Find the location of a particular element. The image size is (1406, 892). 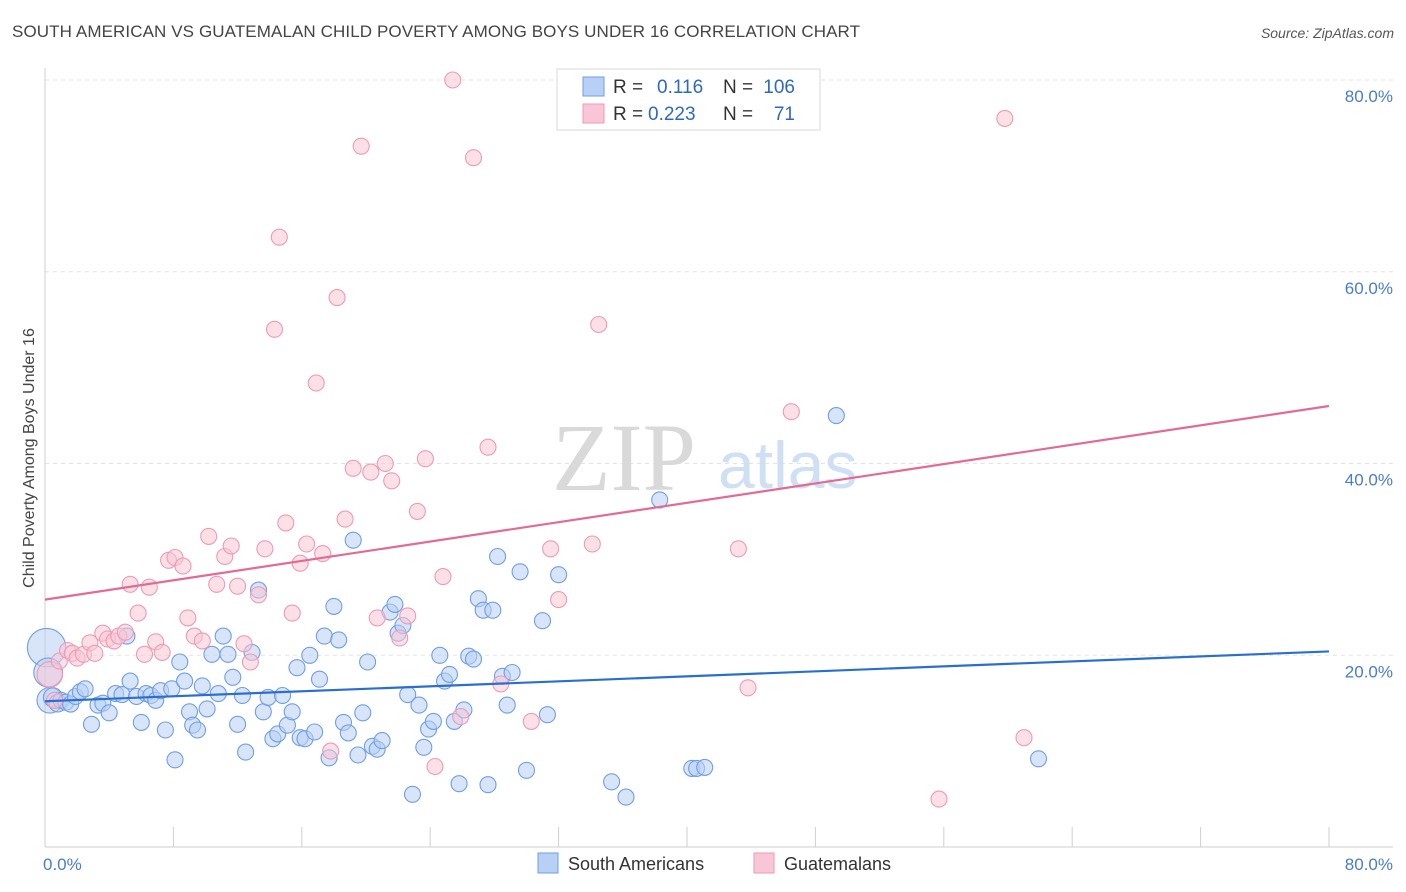

series-legend-label-2: Guatemalans is located at coordinates (837, 864).